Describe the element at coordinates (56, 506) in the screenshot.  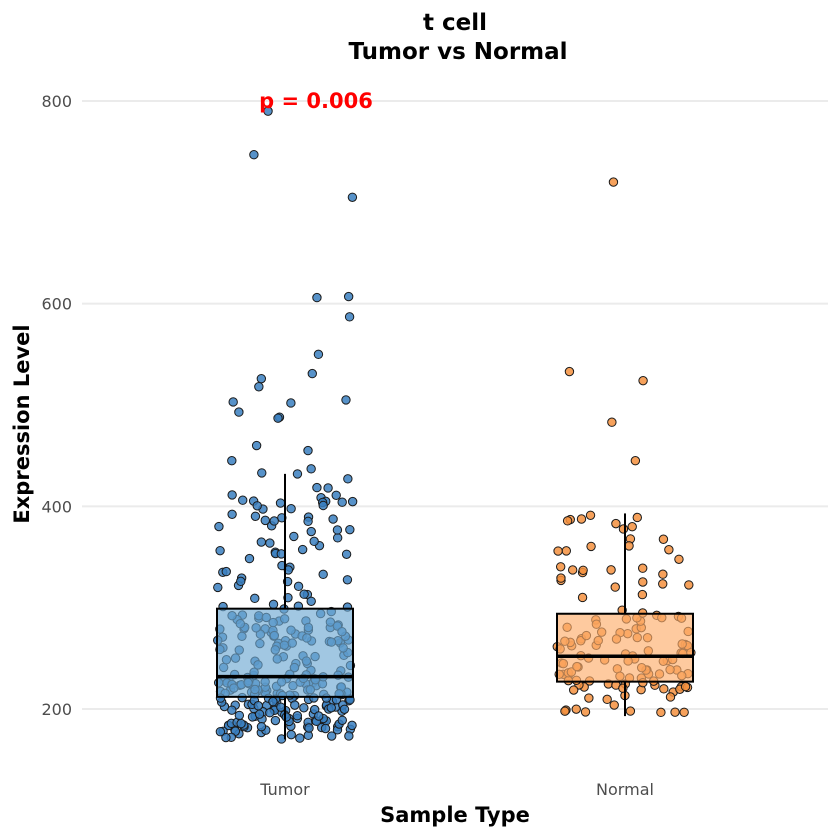
I see `y-tick-label-400: 400` at that location.